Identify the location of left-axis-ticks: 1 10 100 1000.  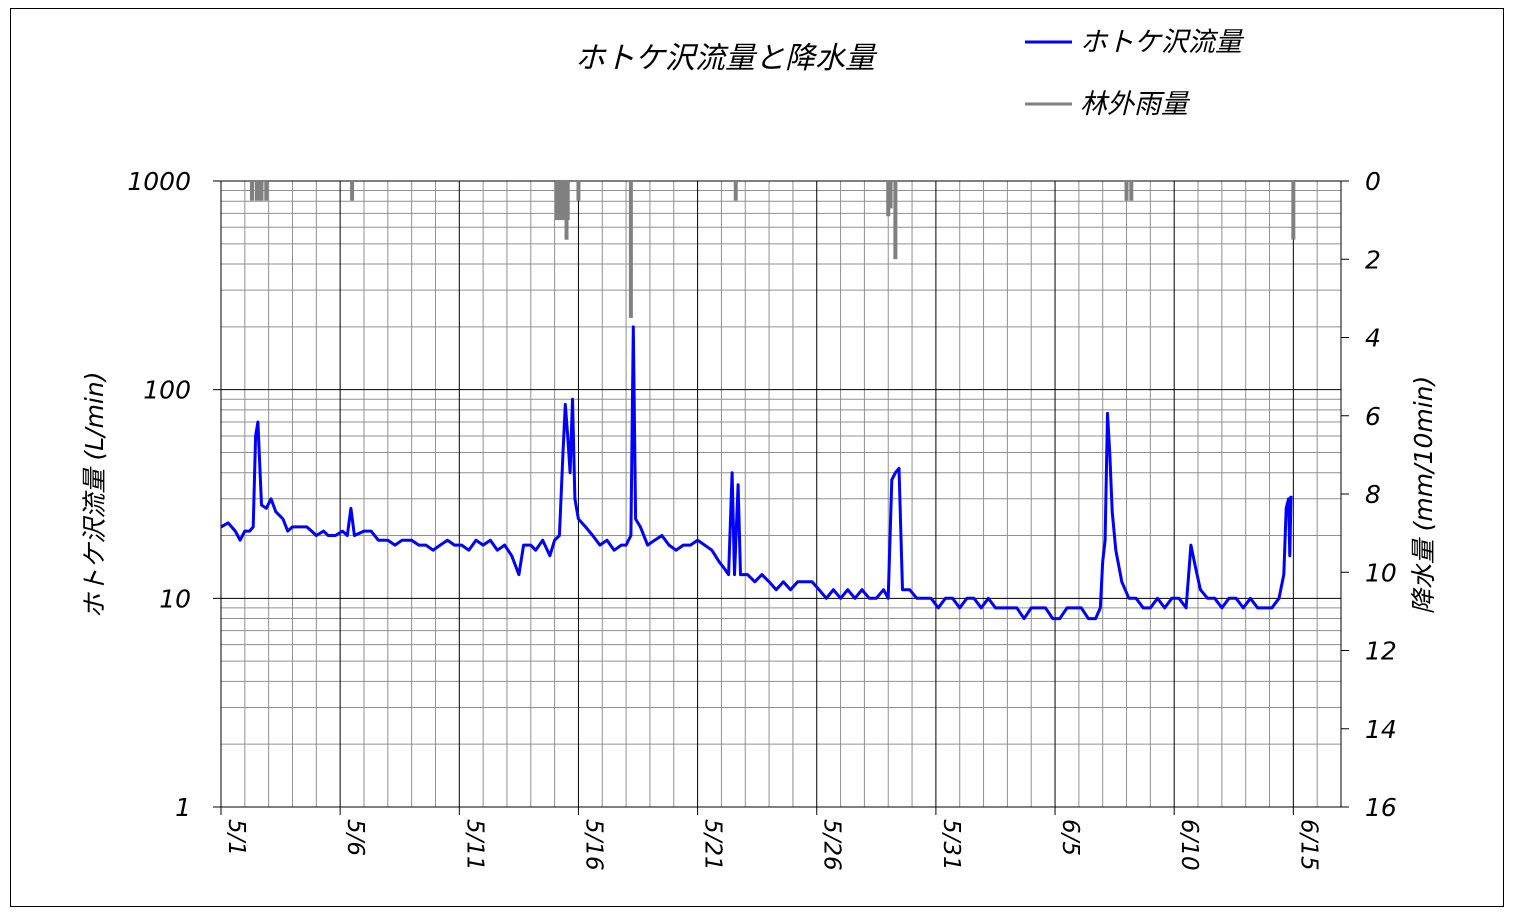
(174, 494).